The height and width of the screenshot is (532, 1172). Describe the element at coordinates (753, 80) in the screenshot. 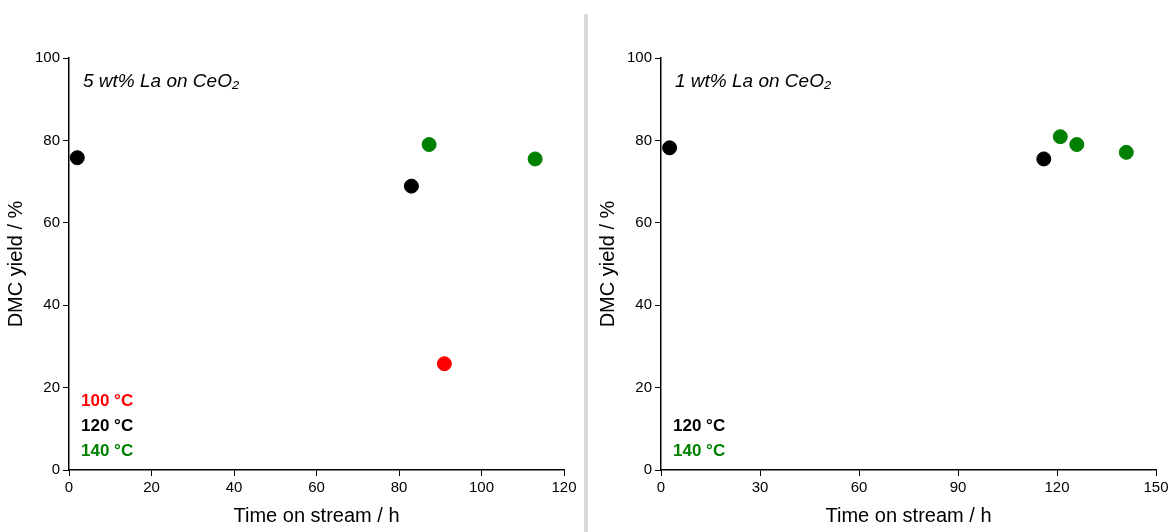

I see `text: 1 wt% La on CeO₂` at that location.